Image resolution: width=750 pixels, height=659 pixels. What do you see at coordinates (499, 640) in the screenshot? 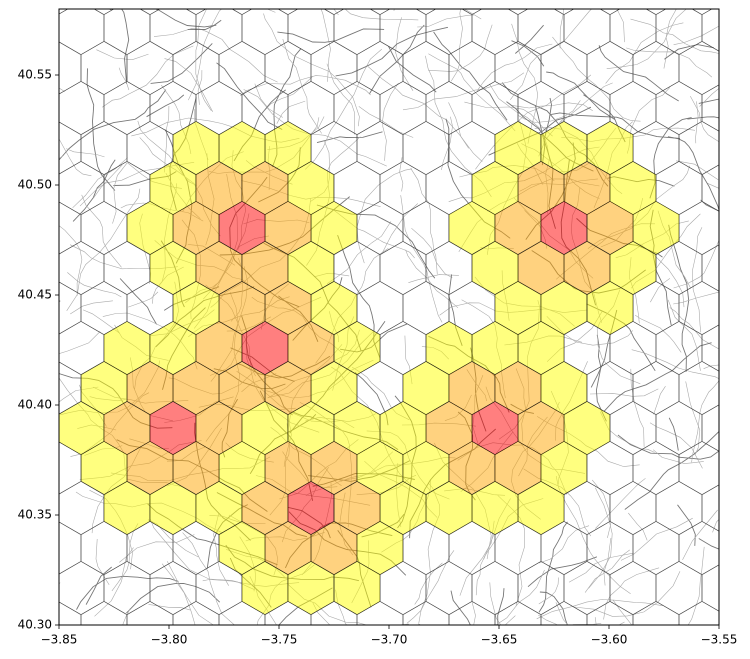
I see `x-tick-label: −3.65` at bounding box center [499, 640].